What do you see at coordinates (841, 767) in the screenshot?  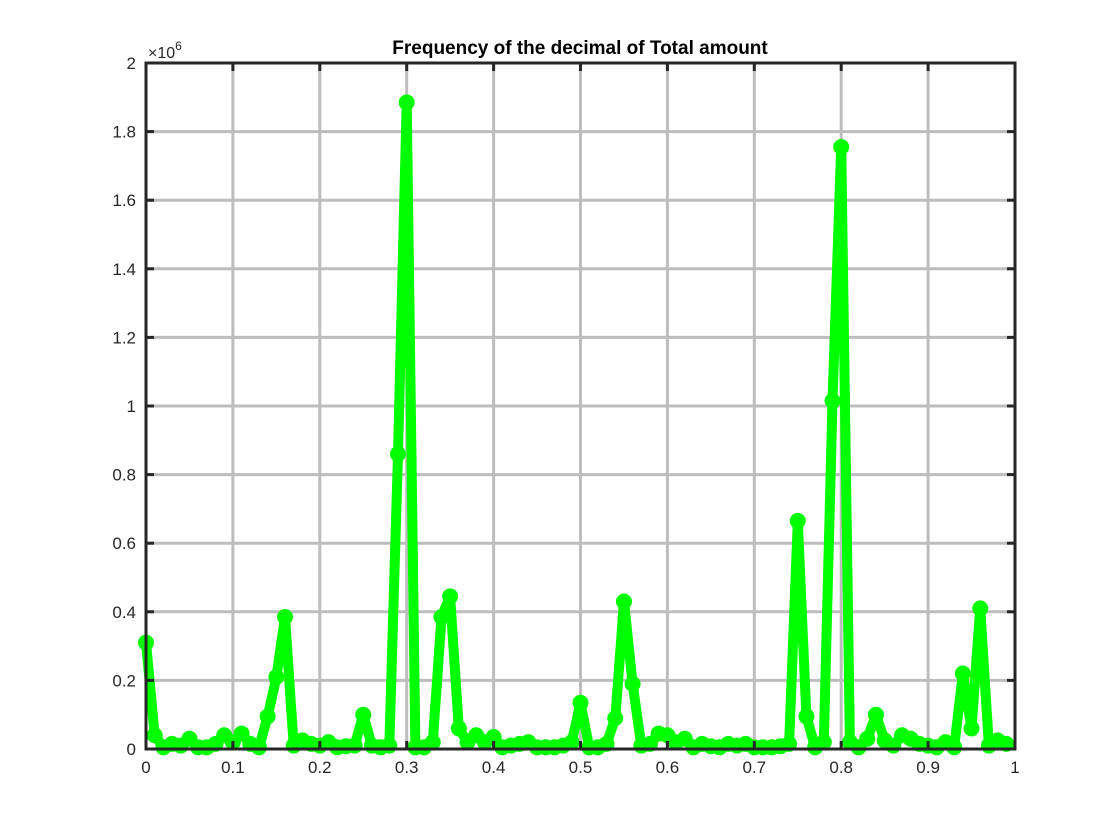 I see `x-tick-label: 0.8` at bounding box center [841, 767].